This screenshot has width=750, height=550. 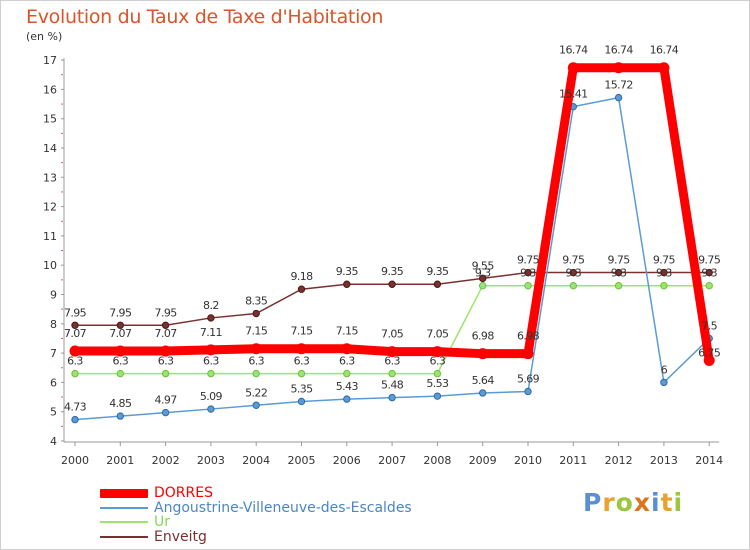 What do you see at coordinates (301, 373) in the screenshot?
I see `point-ur-2005` at bounding box center [301, 373].